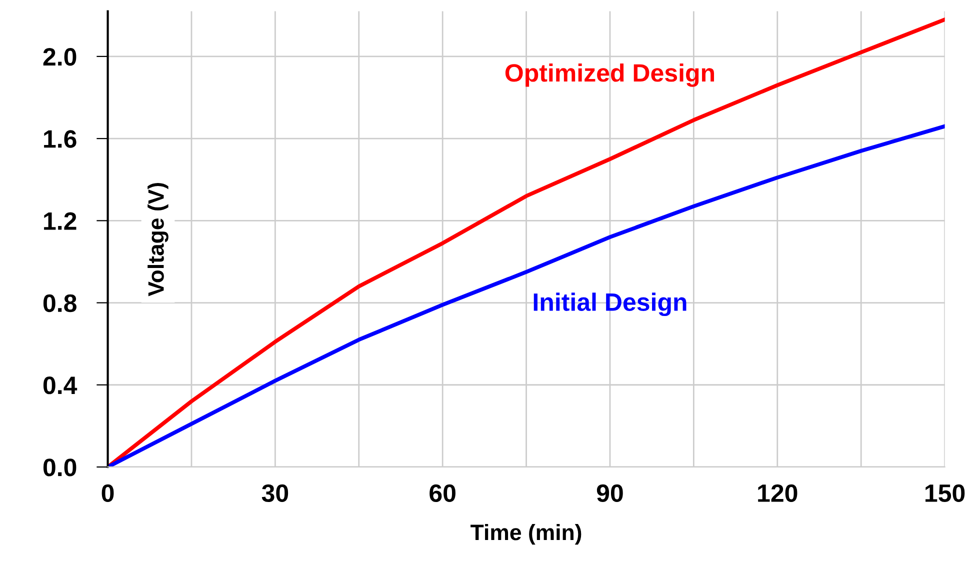 The height and width of the screenshot is (564, 971). Describe the element at coordinates (59, 467) in the screenshot. I see `y-tick-label: 0.0` at that location.